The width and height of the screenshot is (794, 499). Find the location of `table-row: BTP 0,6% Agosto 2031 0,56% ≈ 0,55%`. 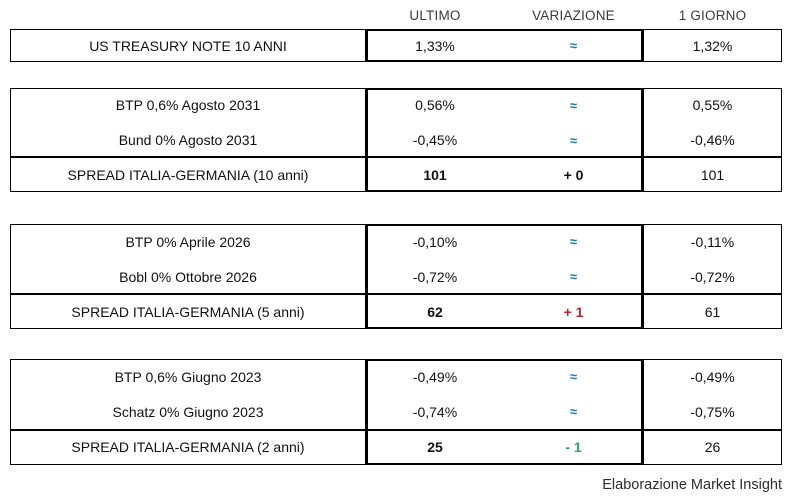

table-row: BTP 0,6% Agosto 2031 0,56% ≈ 0,55% is located at coordinates (396, 105).